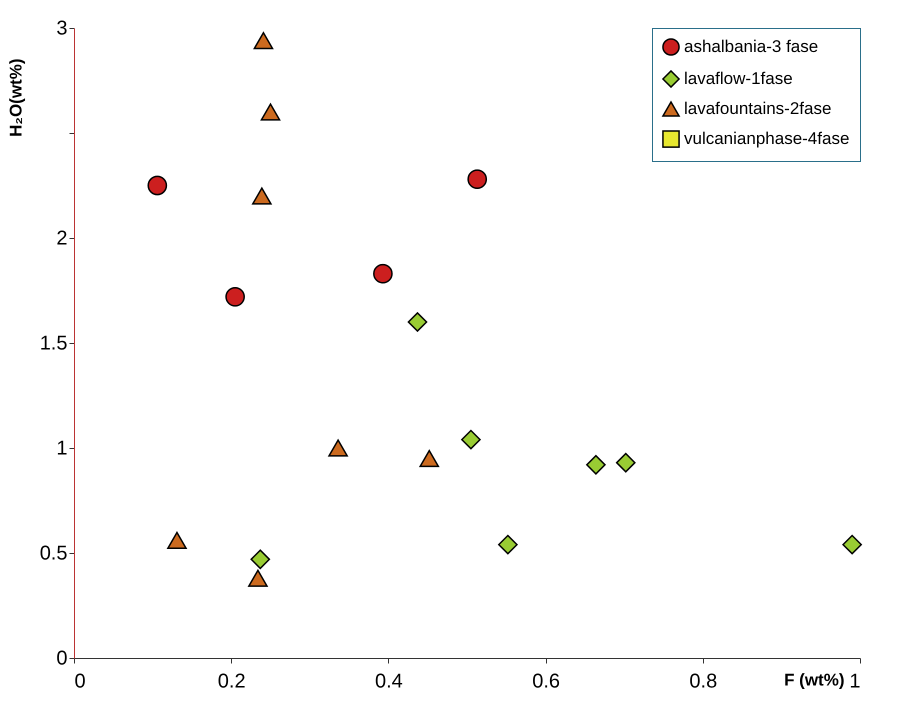  What do you see at coordinates (854, 681) in the screenshot?
I see `x-tick-label: 1` at bounding box center [854, 681].